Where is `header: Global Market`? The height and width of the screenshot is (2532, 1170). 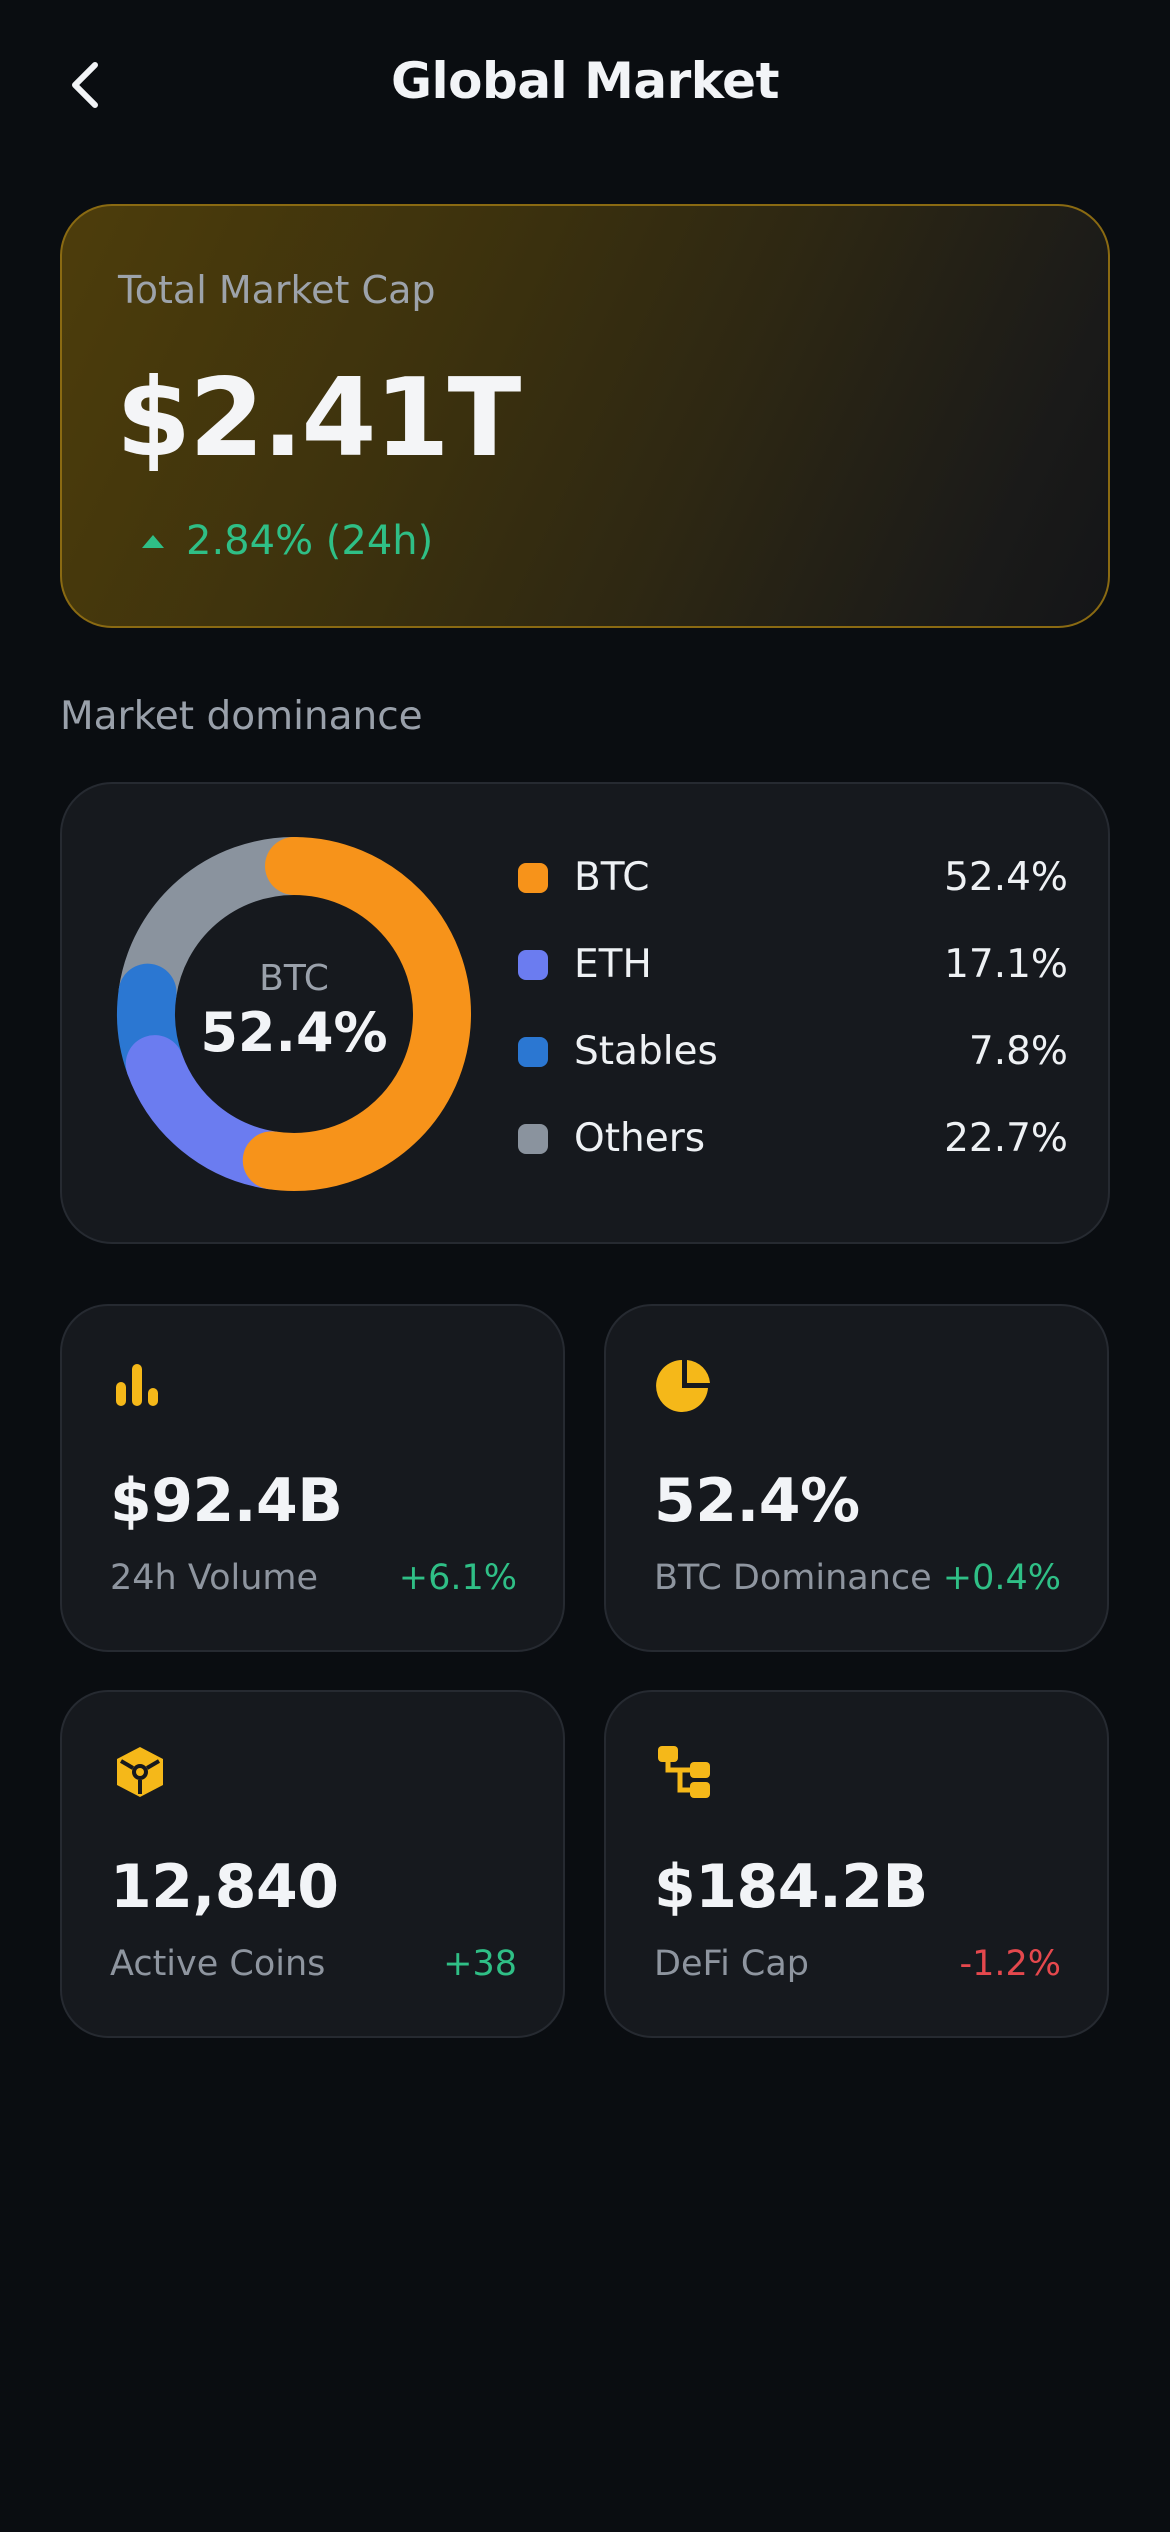 header: Global Market is located at coordinates (585, 85).